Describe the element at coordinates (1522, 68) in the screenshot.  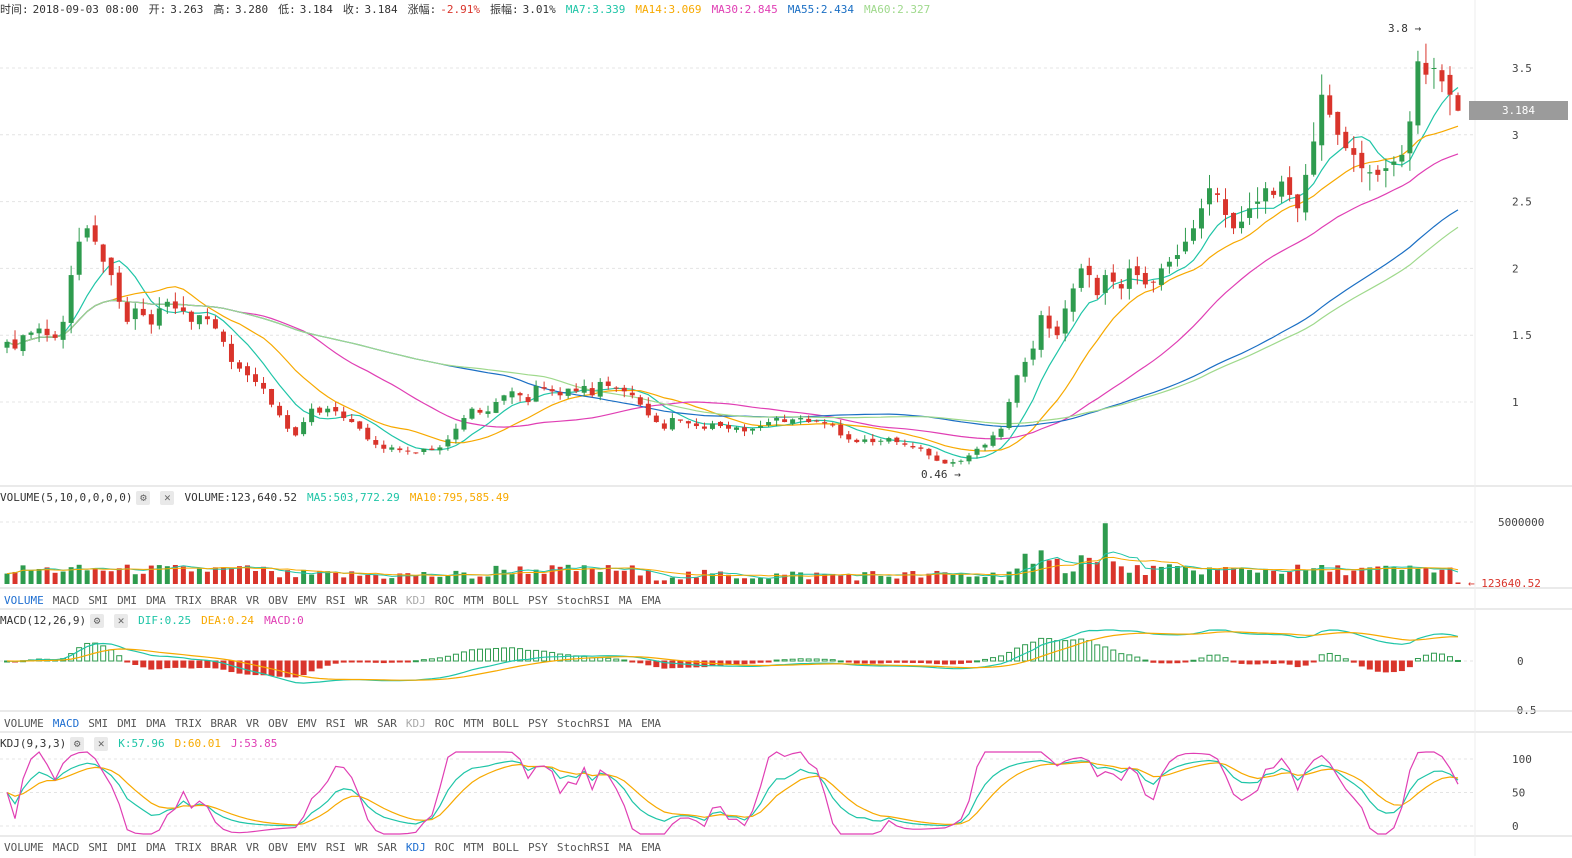
I see `price-tick-label: 3.5` at that location.